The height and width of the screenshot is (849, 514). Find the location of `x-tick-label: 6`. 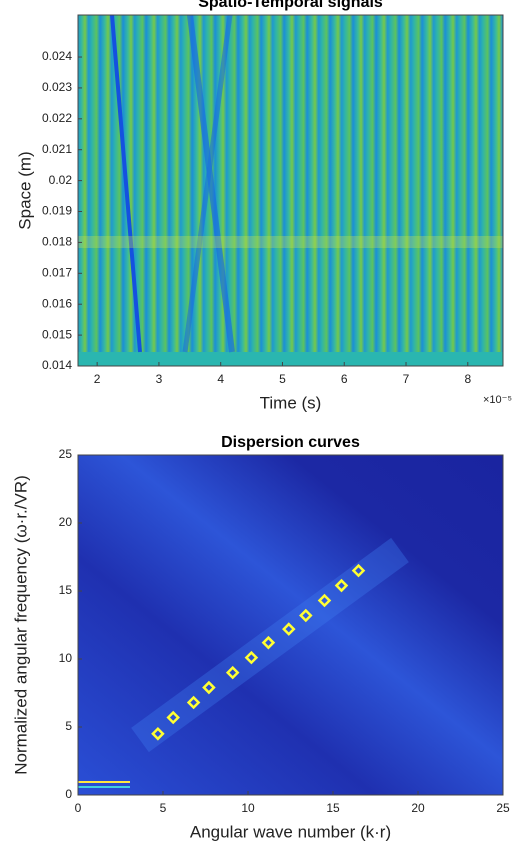

x-tick-label: 6 is located at coordinates (344, 379).